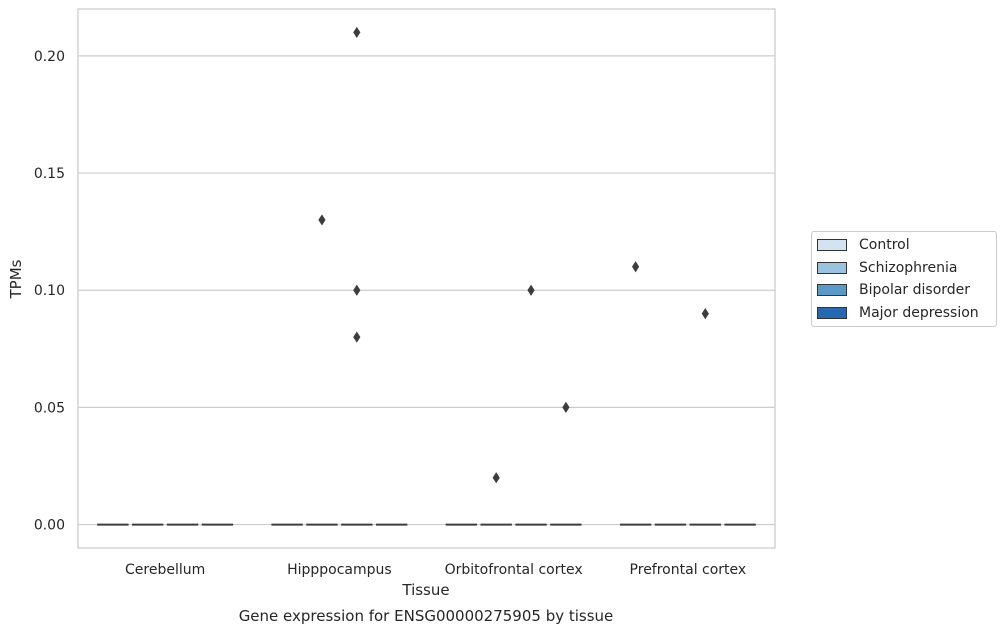  Describe the element at coordinates (49, 57) in the screenshot. I see `y-tick-label: 0.20` at that location.